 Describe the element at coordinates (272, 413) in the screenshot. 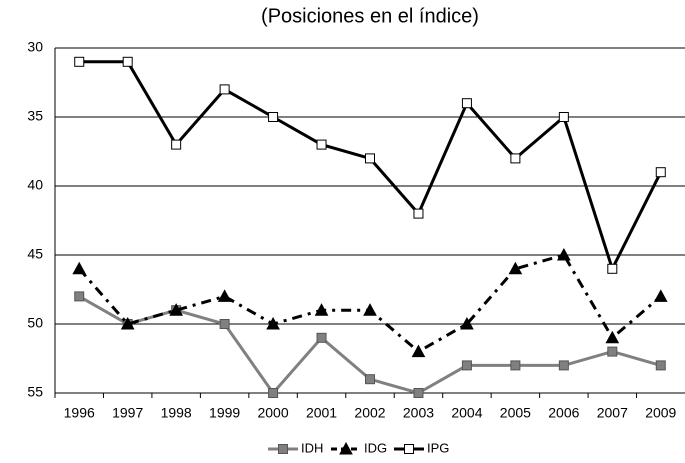

I see `x-tick-label: 2000` at that location.